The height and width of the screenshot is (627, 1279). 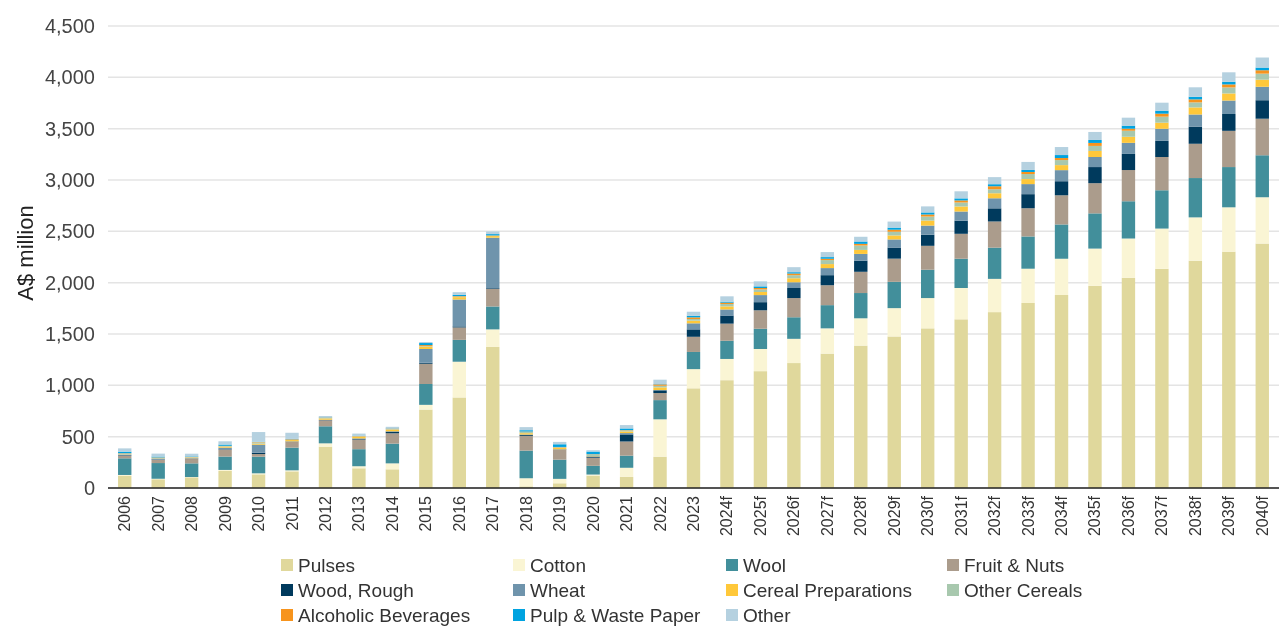 I want to click on x-tick-label: 2024f, so click(x=727, y=516).